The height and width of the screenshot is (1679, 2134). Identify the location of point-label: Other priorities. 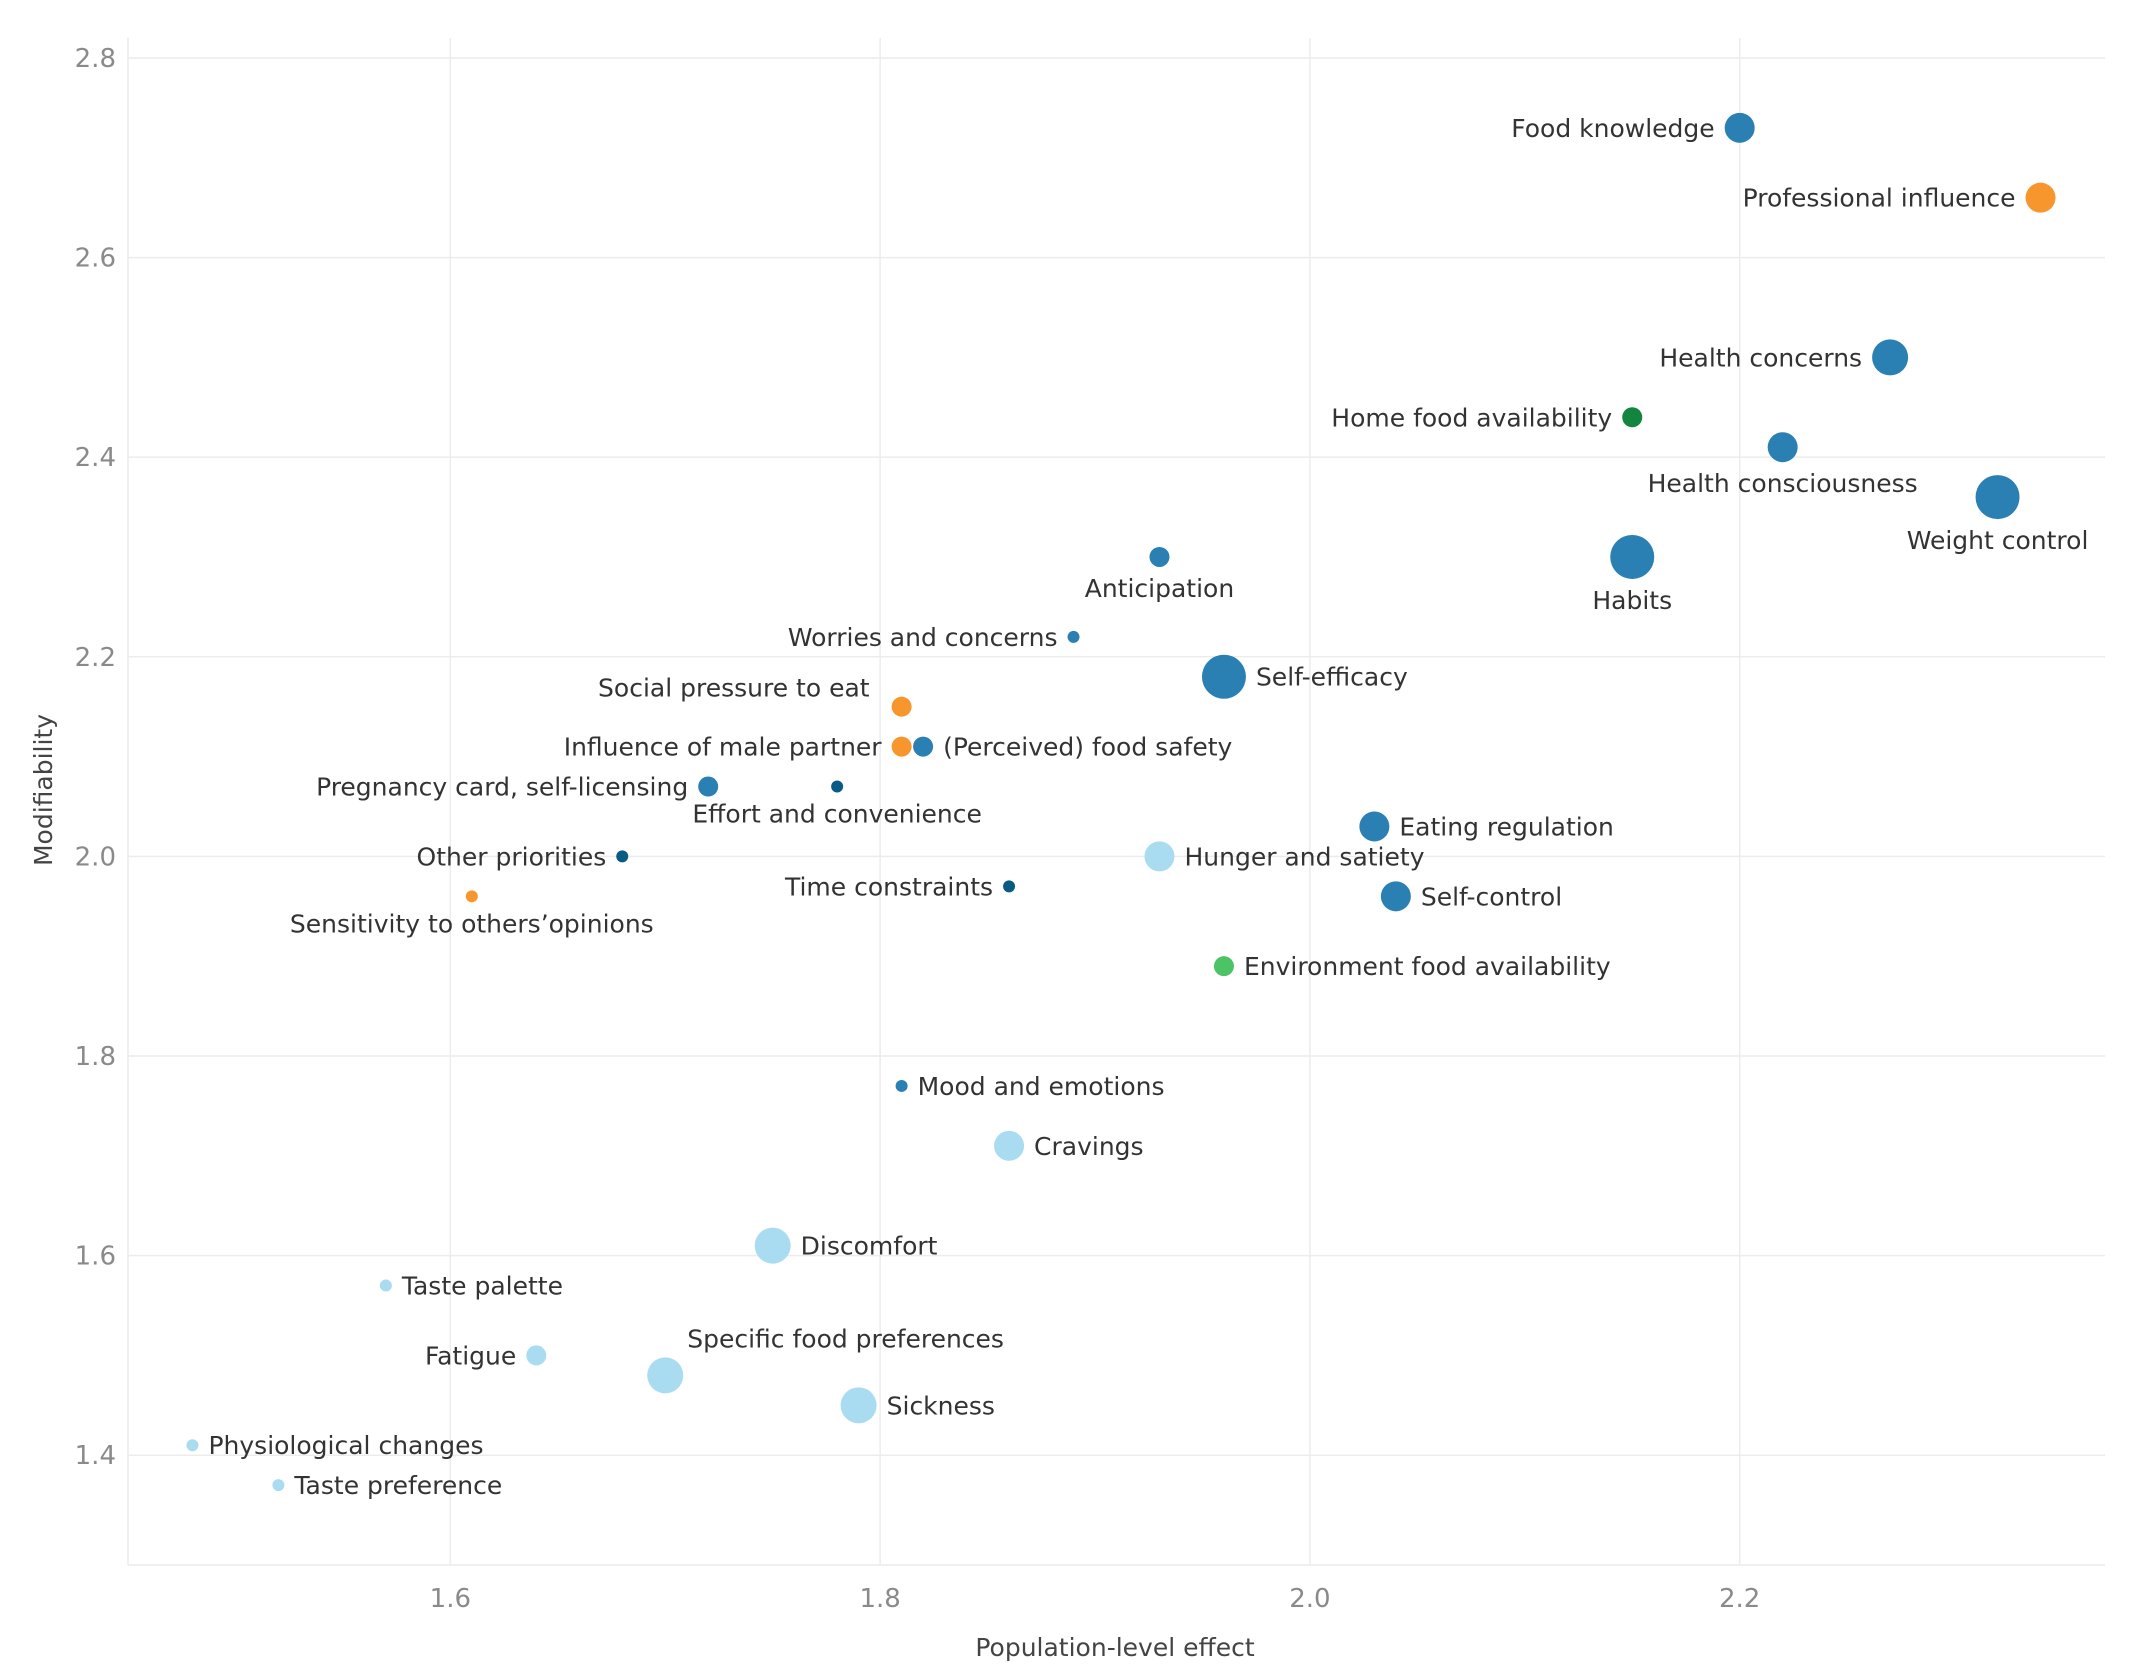
(512, 856).